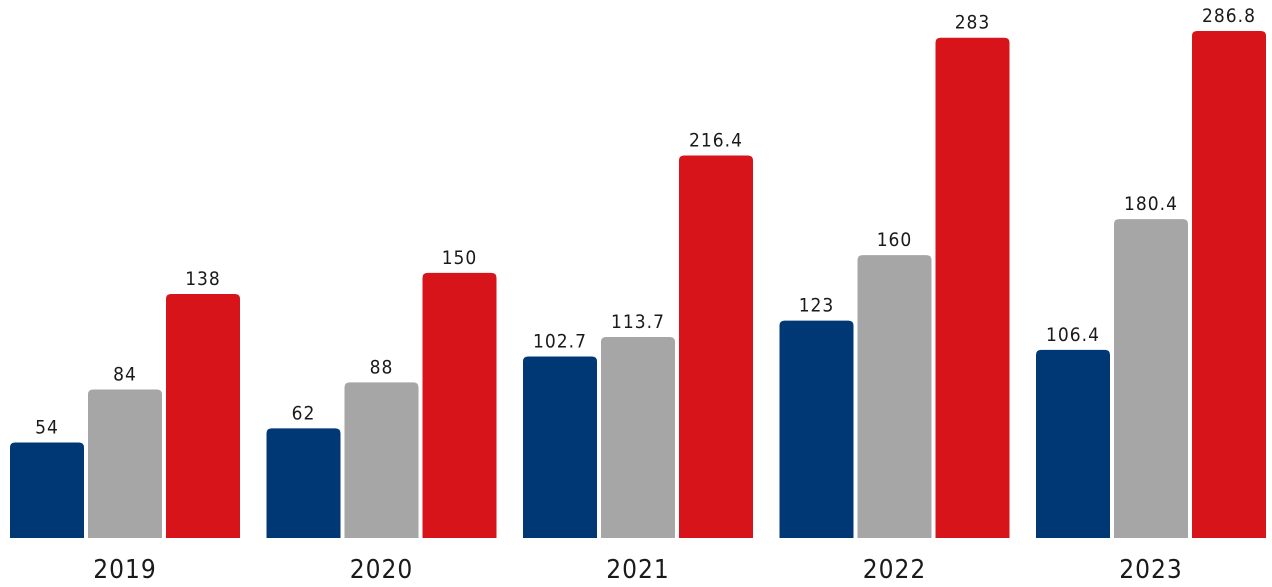 This screenshot has height=587, width=1272. Describe the element at coordinates (460, 258) in the screenshot. I see `data-label-2020-series-3: 150` at that location.